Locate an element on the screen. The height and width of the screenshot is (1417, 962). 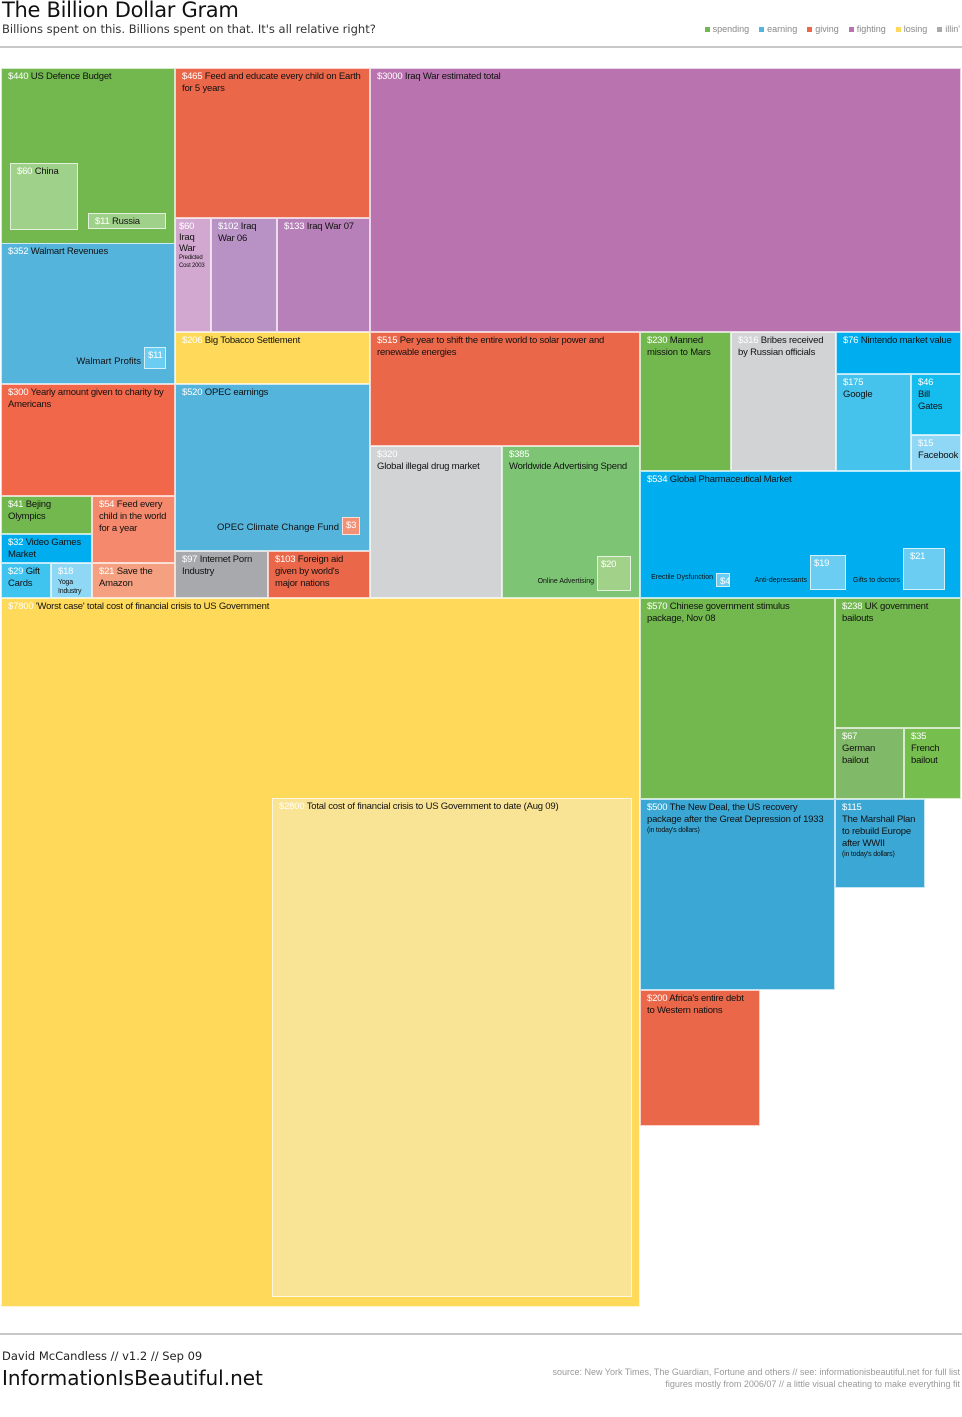
block-label: Gifts to doctors is located at coordinates (876, 580).